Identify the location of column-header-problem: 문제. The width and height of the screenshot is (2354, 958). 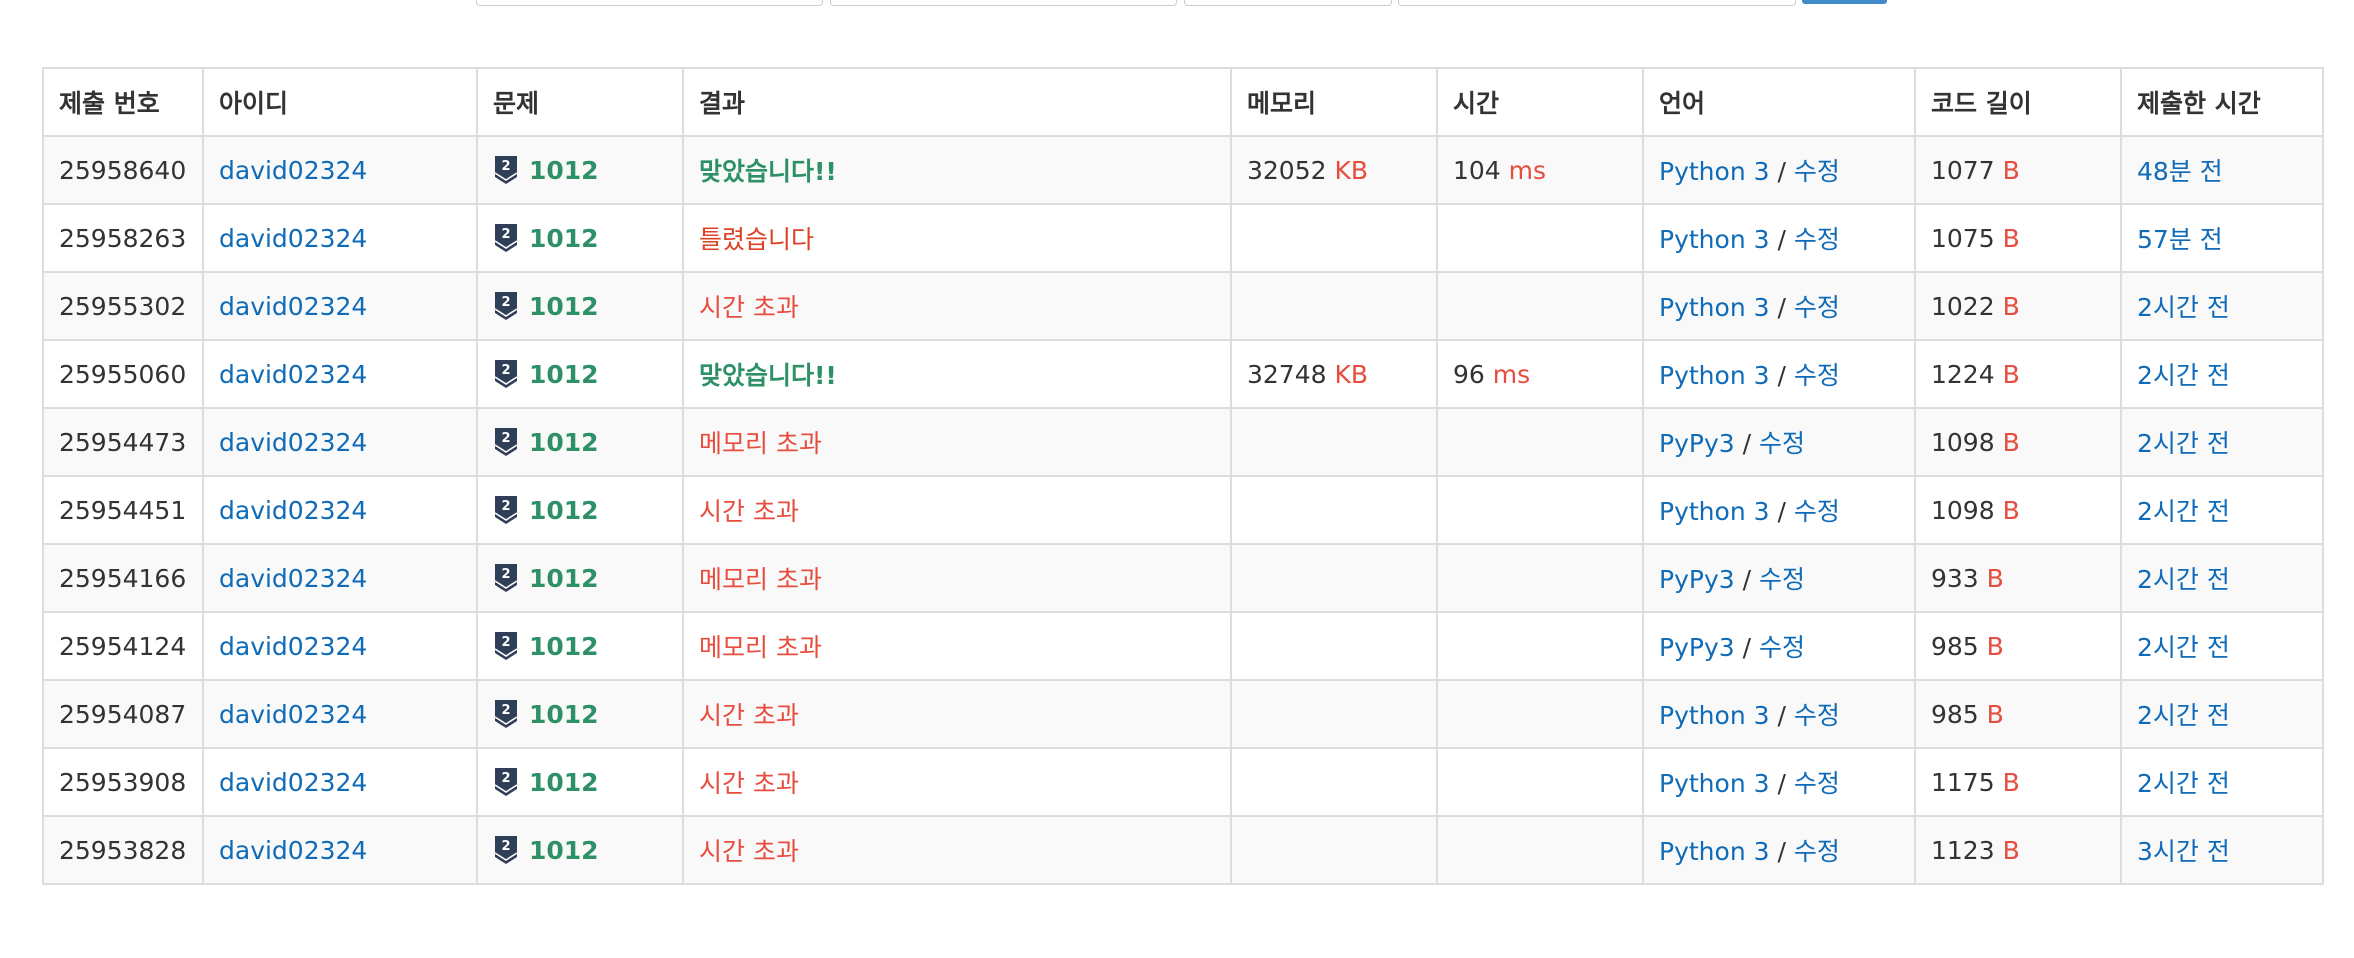
(580, 102).